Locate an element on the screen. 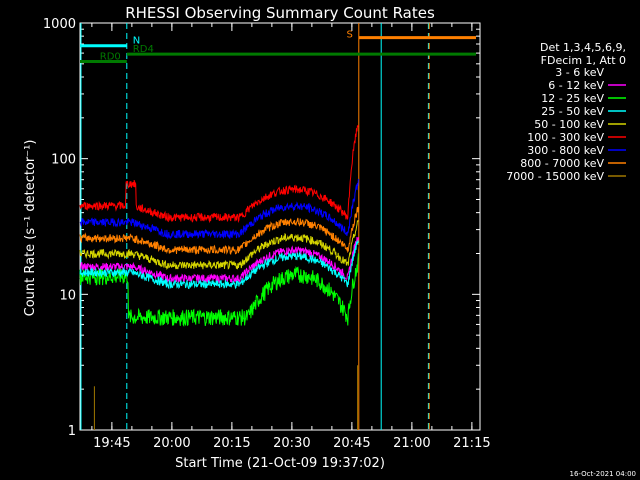  legend-entry-label: 50 - 100 keV is located at coordinates (569, 124).